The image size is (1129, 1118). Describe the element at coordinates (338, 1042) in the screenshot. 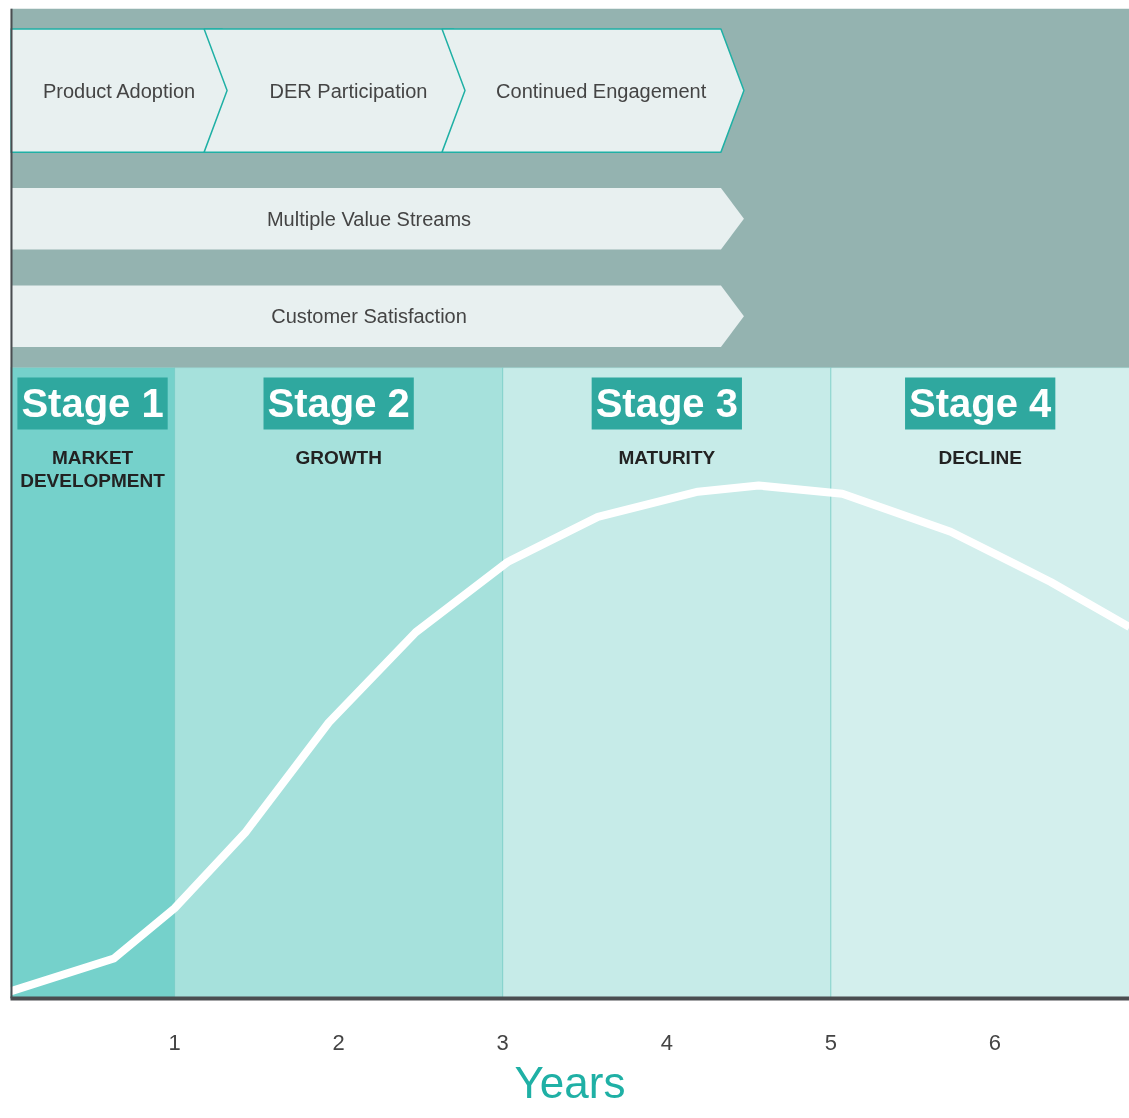

I see `x-tick-label: 2` at that location.